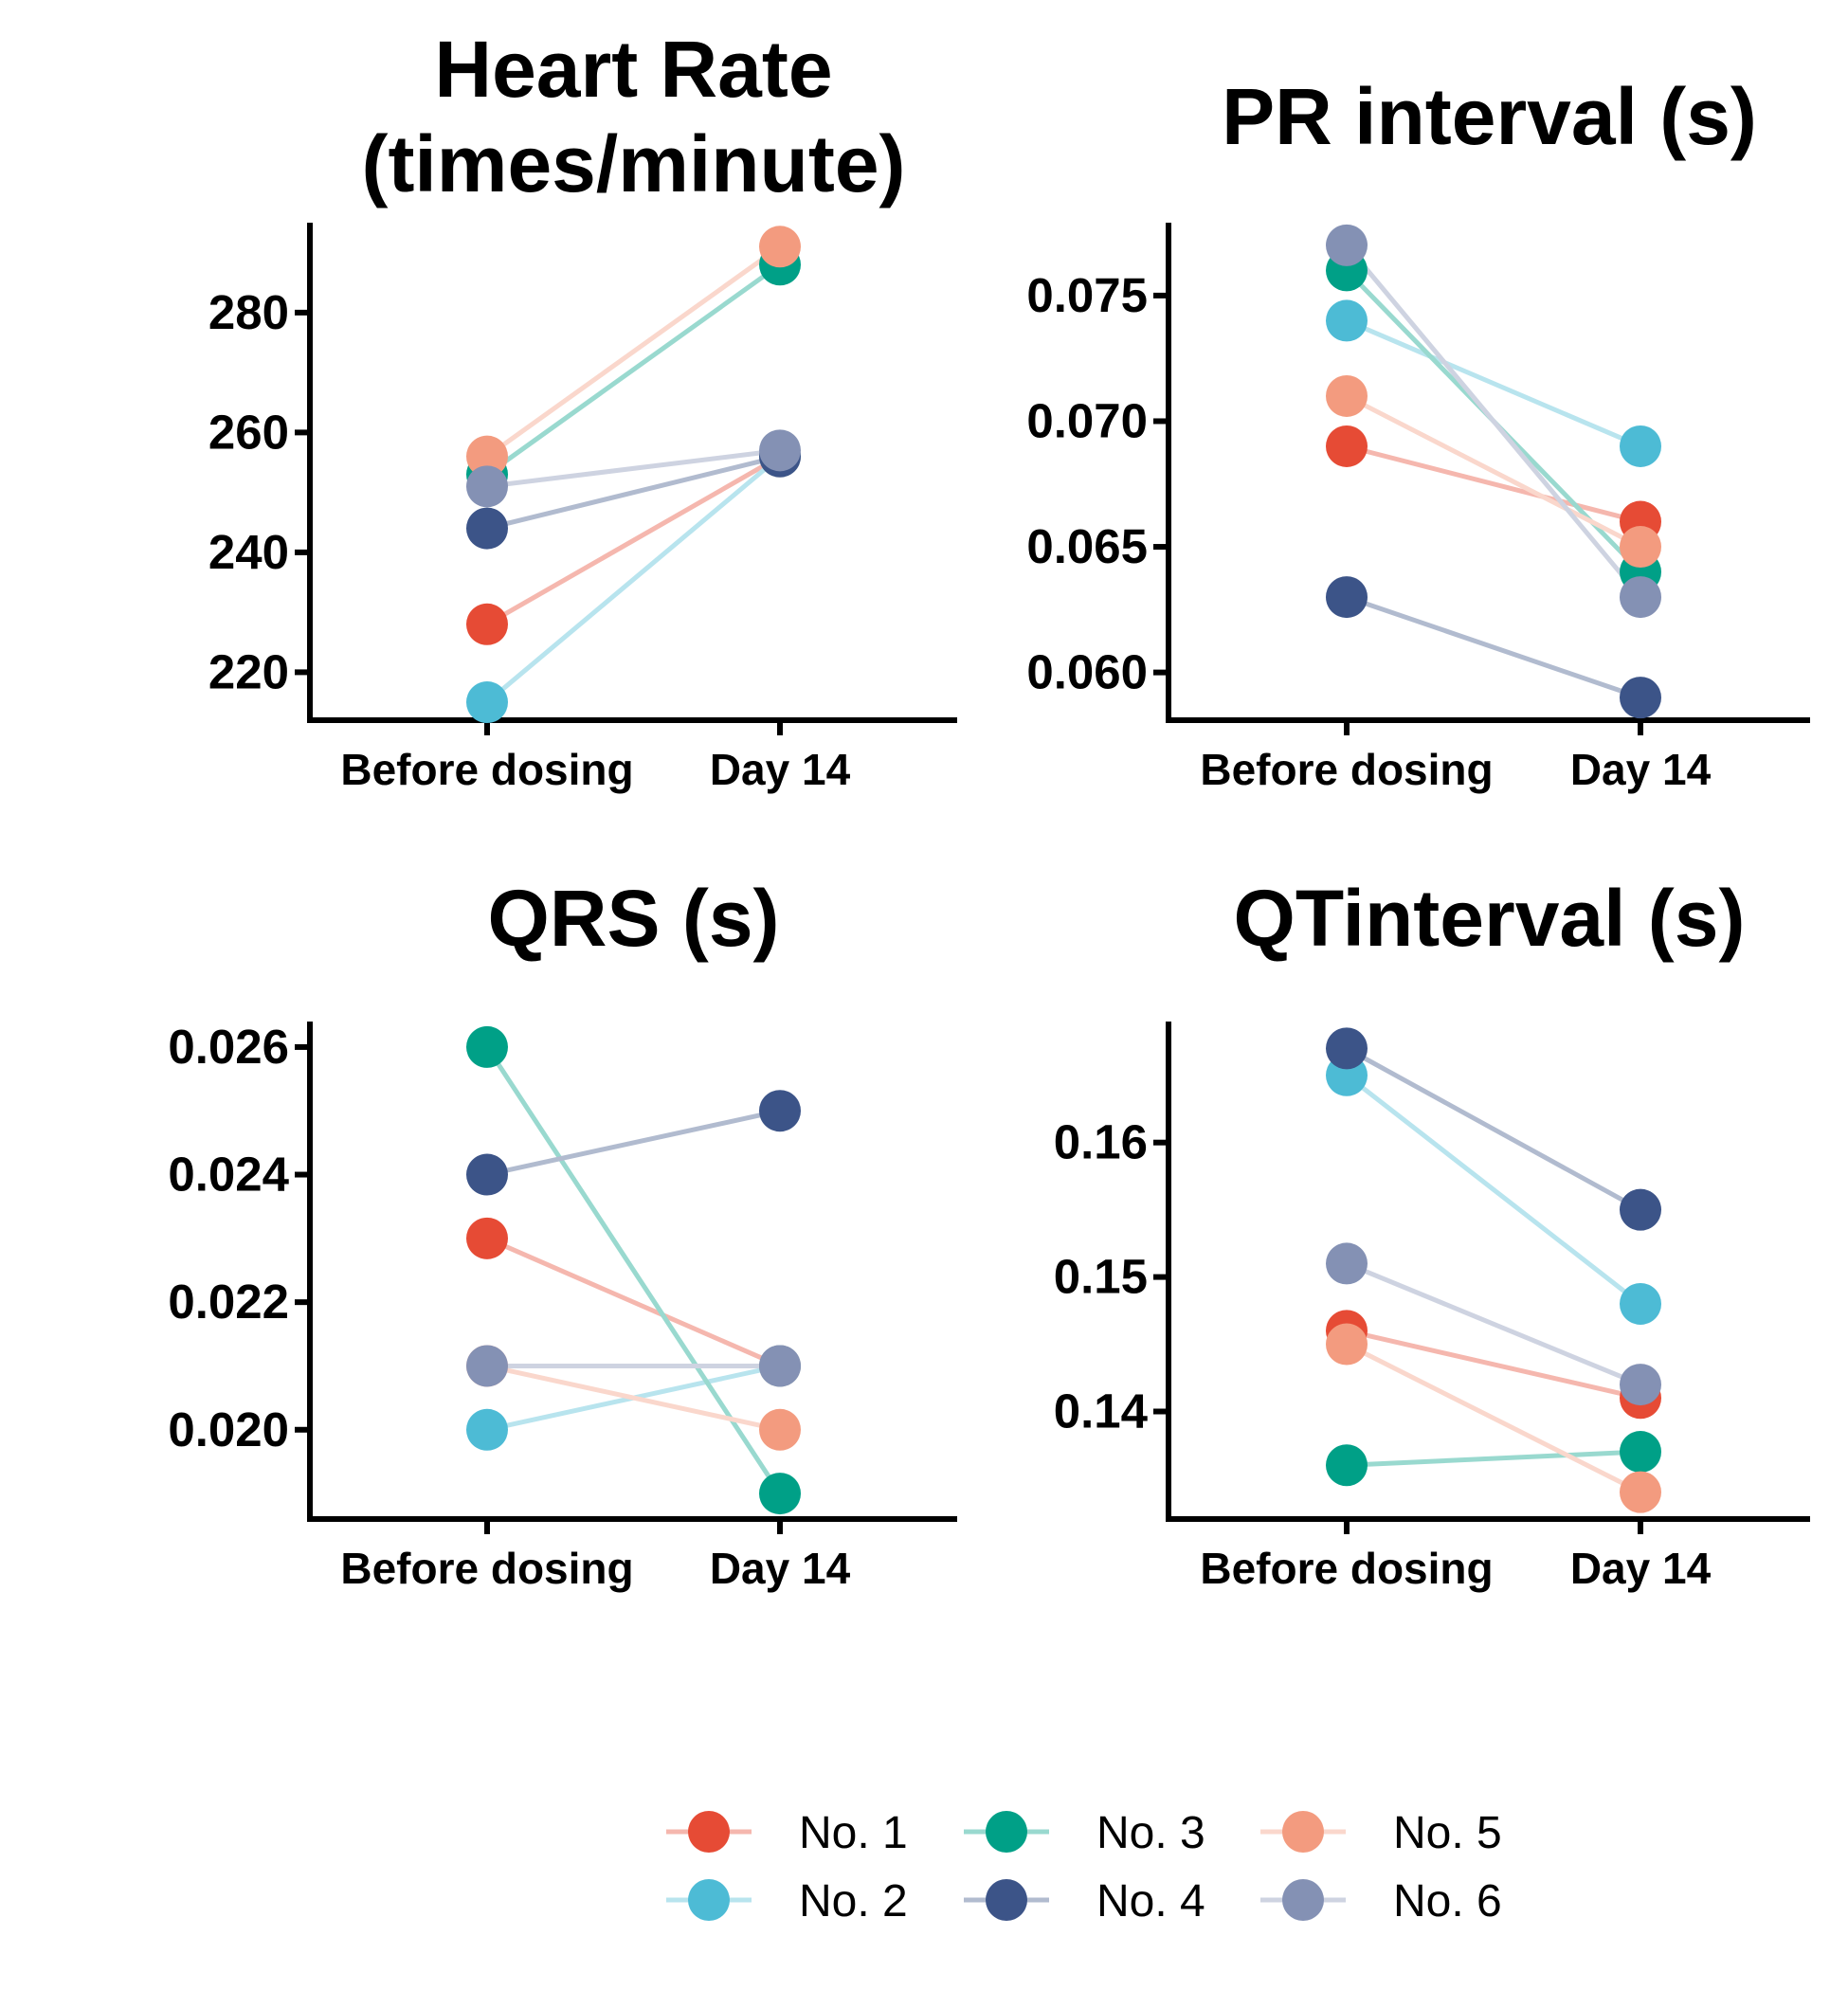  Describe the element at coordinates (229, 1429) in the screenshot. I see `y-tick-label: 0.020` at that location.